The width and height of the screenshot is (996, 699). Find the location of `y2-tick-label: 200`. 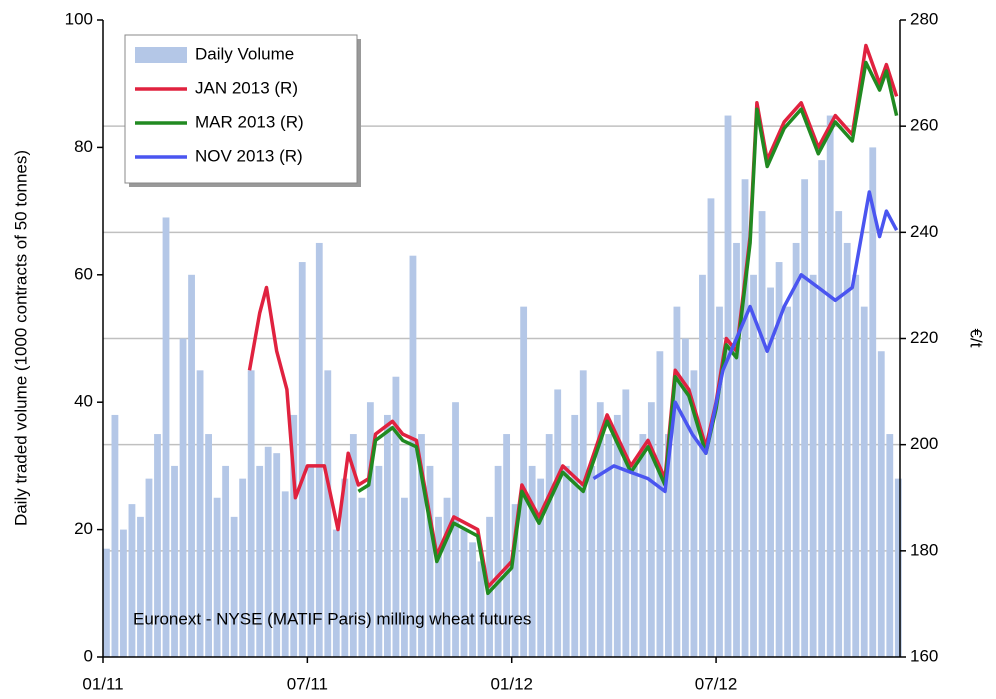

y2-tick-label: 200 is located at coordinates (924, 443).